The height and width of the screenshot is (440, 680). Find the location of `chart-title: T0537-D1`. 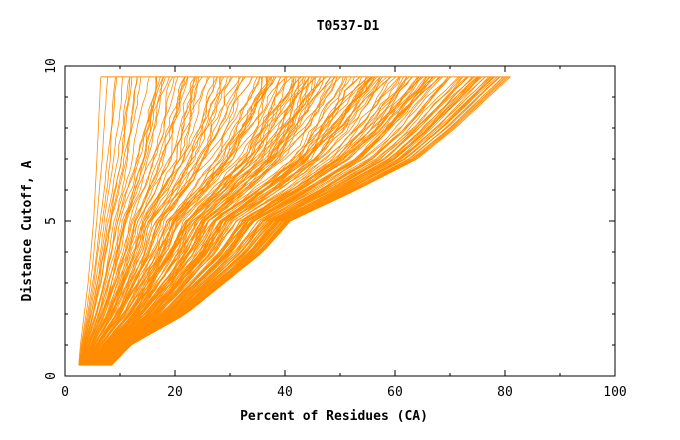

chart-title: T0537-D1 is located at coordinates (348, 26).